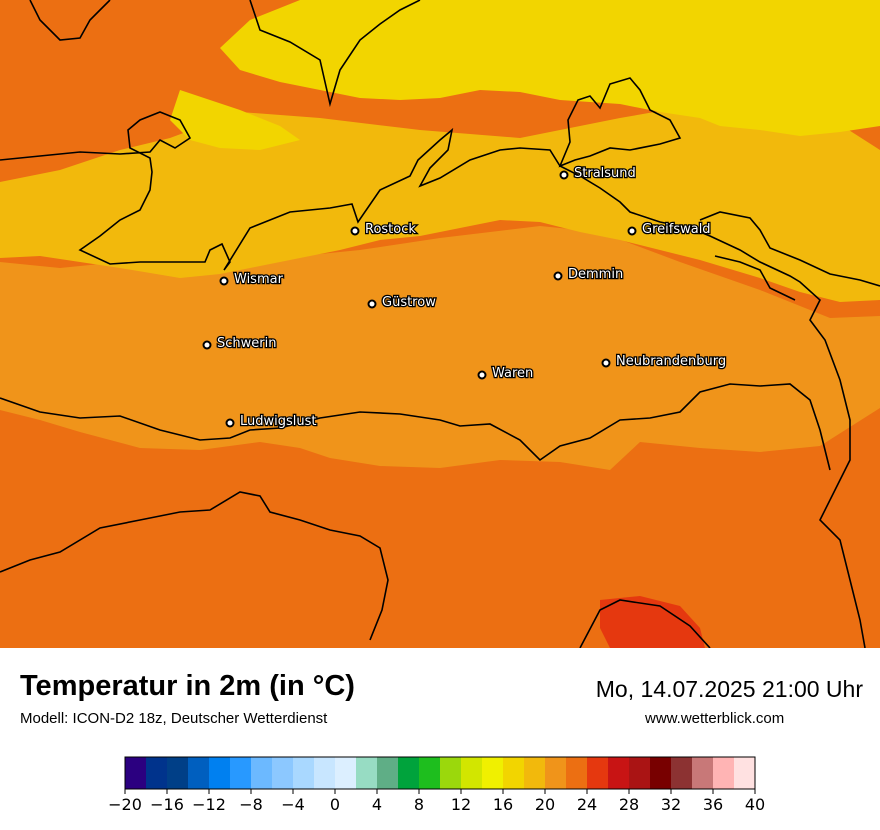  What do you see at coordinates (70, 20) in the screenshot?
I see `coastline-north` at bounding box center [70, 20].